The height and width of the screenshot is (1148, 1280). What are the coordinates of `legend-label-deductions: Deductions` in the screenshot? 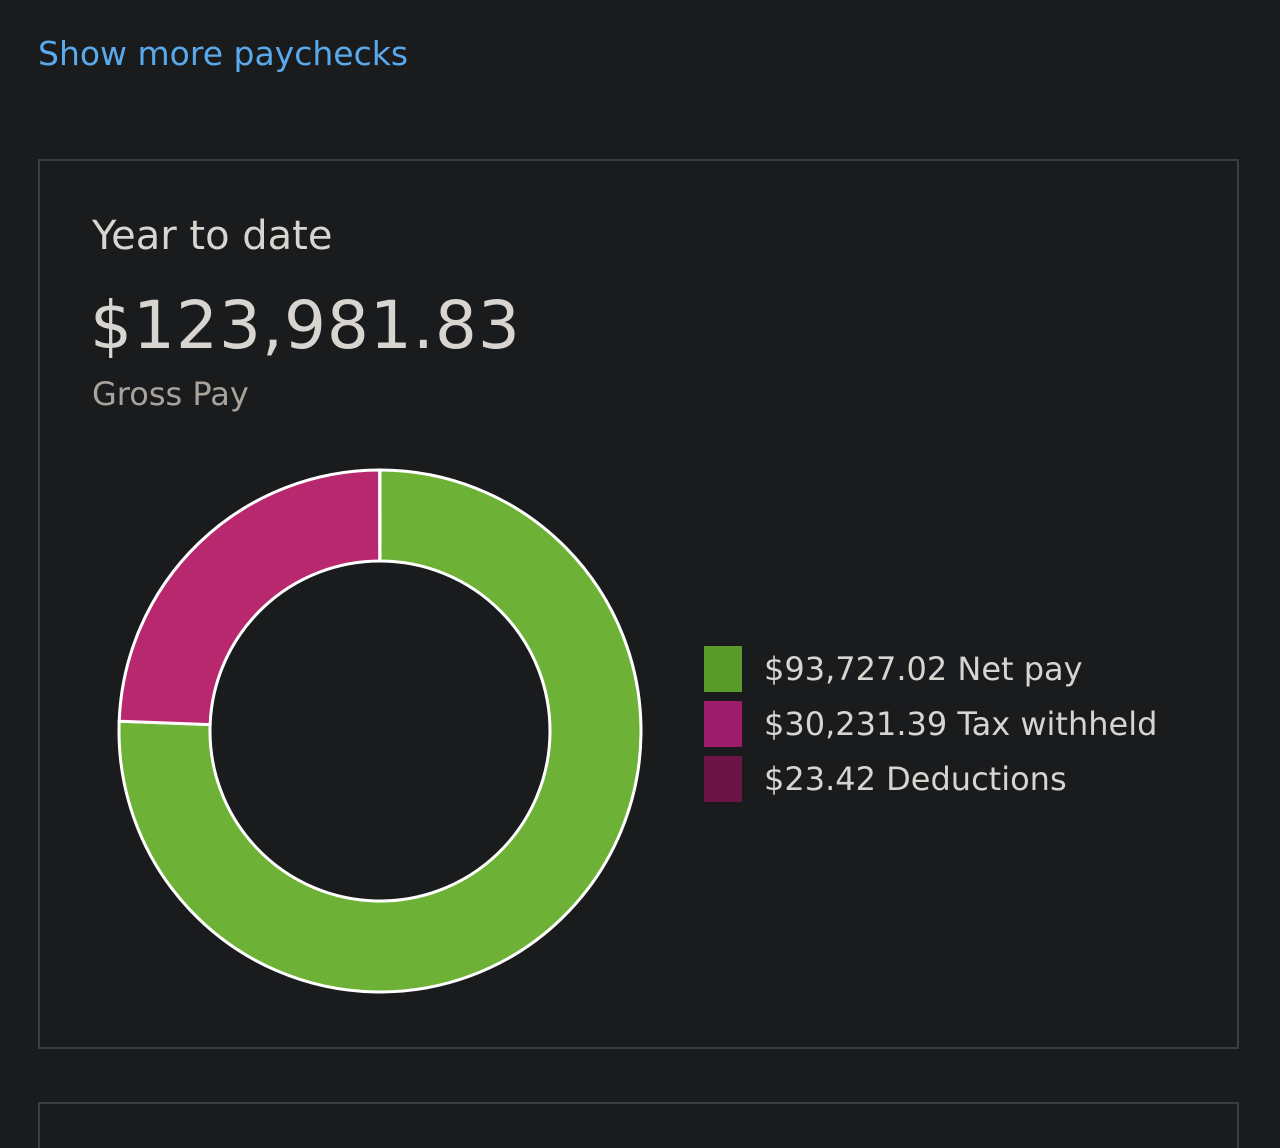 It's located at (976, 778).